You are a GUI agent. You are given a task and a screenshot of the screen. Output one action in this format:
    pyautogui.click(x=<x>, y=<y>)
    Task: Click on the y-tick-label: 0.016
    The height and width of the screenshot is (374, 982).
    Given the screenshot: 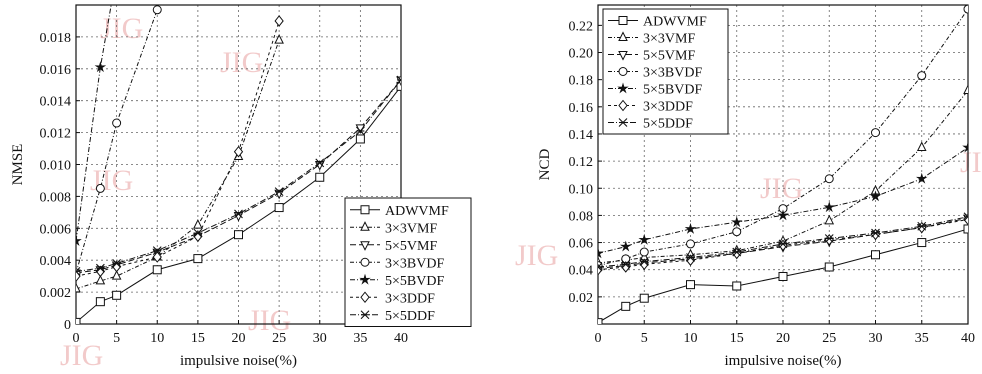 What is the action you would take?
    pyautogui.click(x=56, y=70)
    